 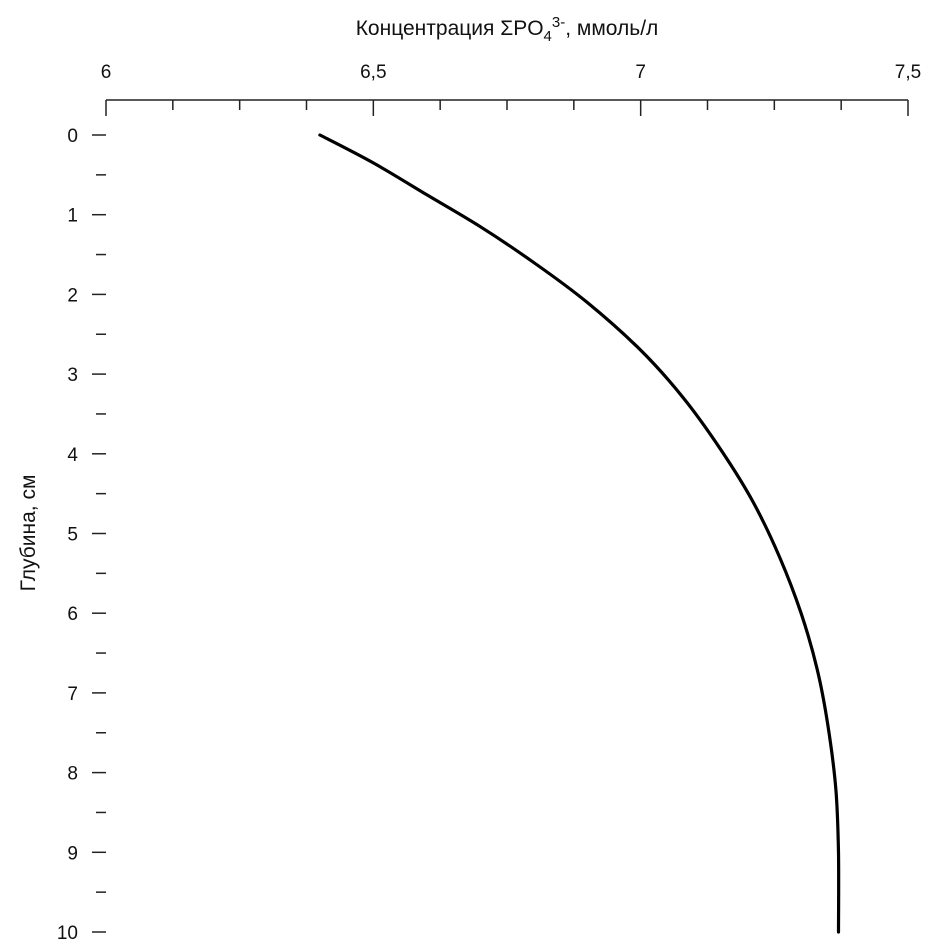 What do you see at coordinates (72, 694) in the screenshot?
I see `y-tick-label: 7` at bounding box center [72, 694].